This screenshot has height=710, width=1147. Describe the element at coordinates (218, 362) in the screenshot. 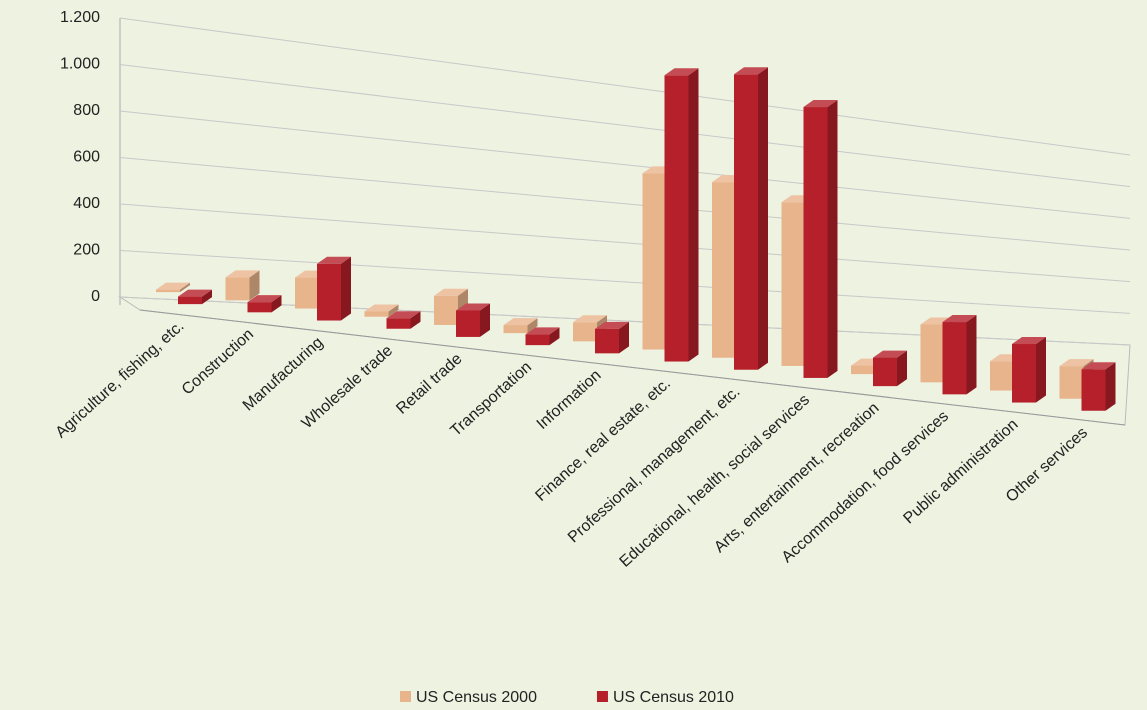

I see `x-tick-label: Construction` at that location.